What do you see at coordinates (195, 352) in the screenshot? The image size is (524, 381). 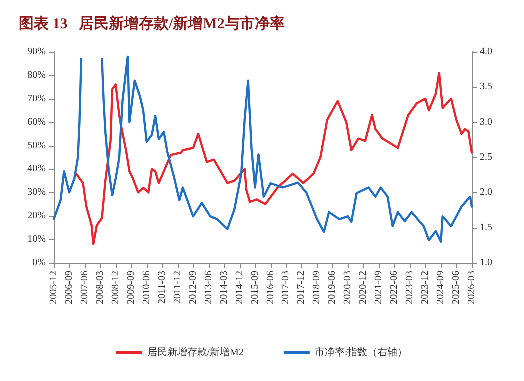 I see `legend-label: 居民新增存款/新增M2` at bounding box center [195, 352].